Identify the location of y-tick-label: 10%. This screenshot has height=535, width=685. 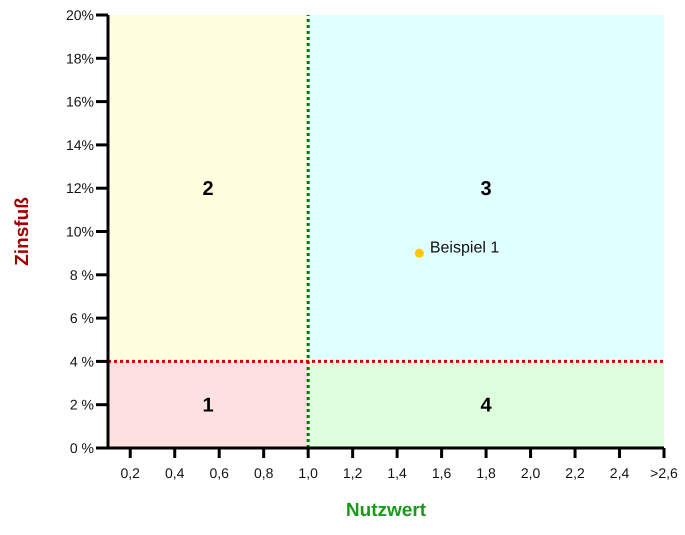
(80, 231).